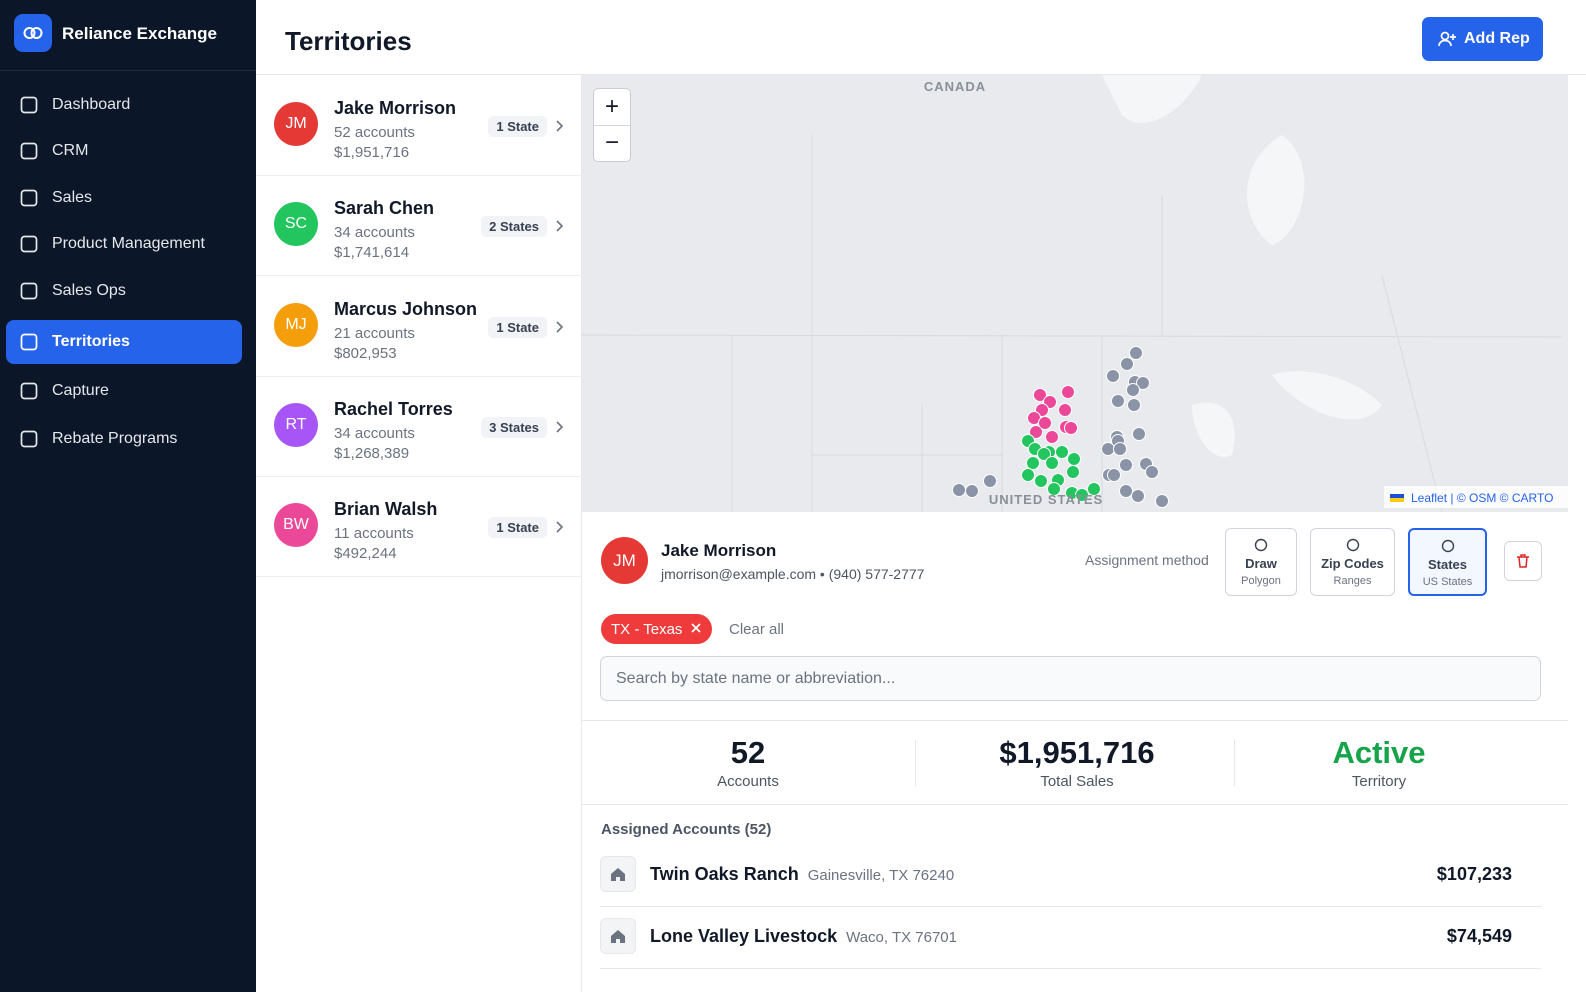  What do you see at coordinates (612, 107) in the screenshot?
I see `zoom-in: +` at bounding box center [612, 107].